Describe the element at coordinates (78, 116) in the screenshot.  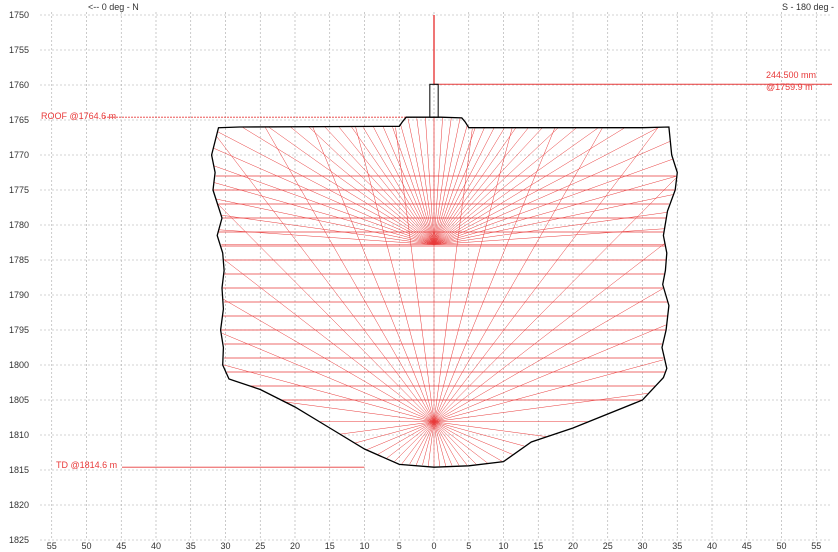
I see `roof-depth-label: ROOF @1764.6 m` at that location.